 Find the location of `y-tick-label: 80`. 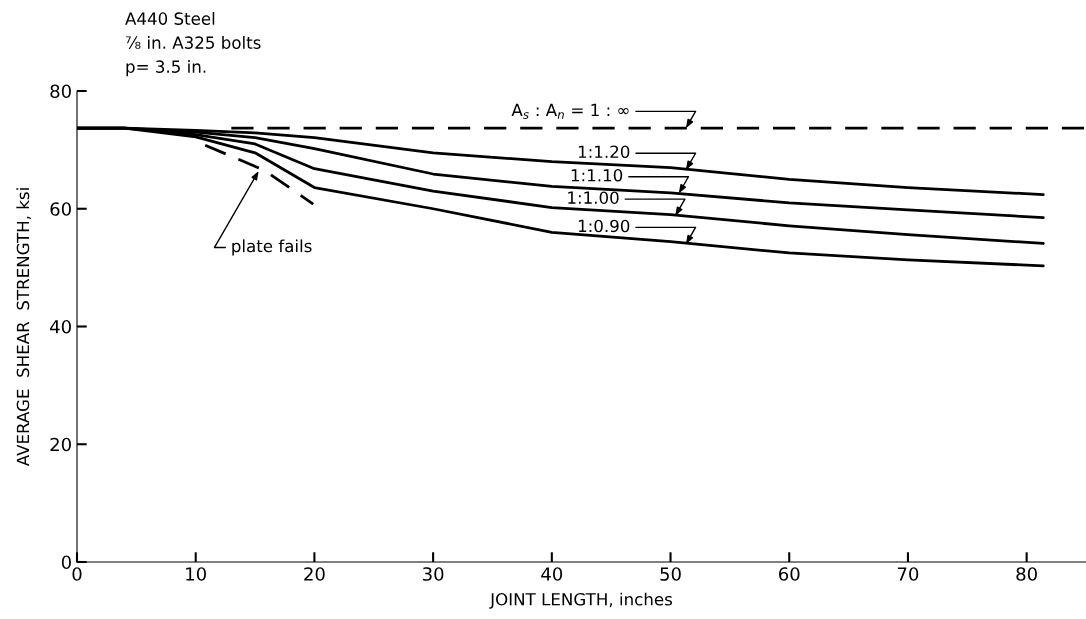

y-tick-label: 80 is located at coordinates (60, 91).